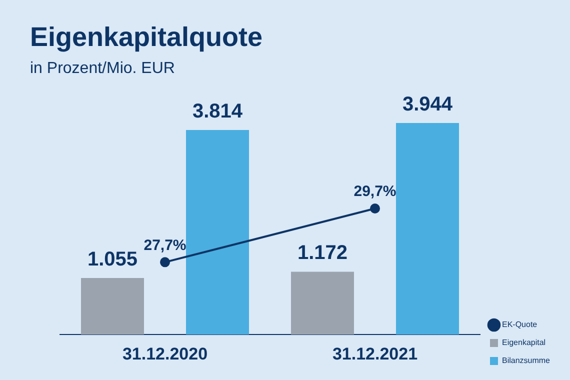 Image resolution: width=570 pixels, height=380 pixels. I want to click on legend-label: EK-Quote, so click(520, 325).